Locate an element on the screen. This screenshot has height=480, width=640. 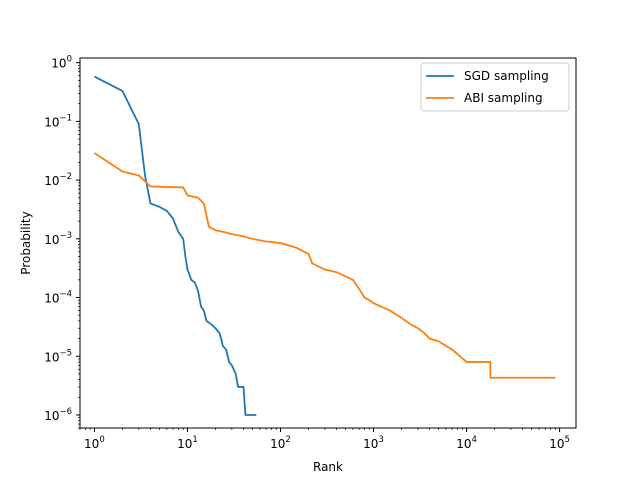
x-tick-label-2: 10² is located at coordinates (280, 443).